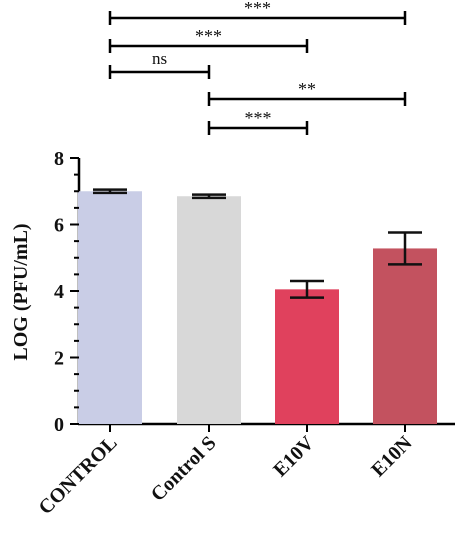  I want to click on y-tick-label: 2, so click(59, 359).